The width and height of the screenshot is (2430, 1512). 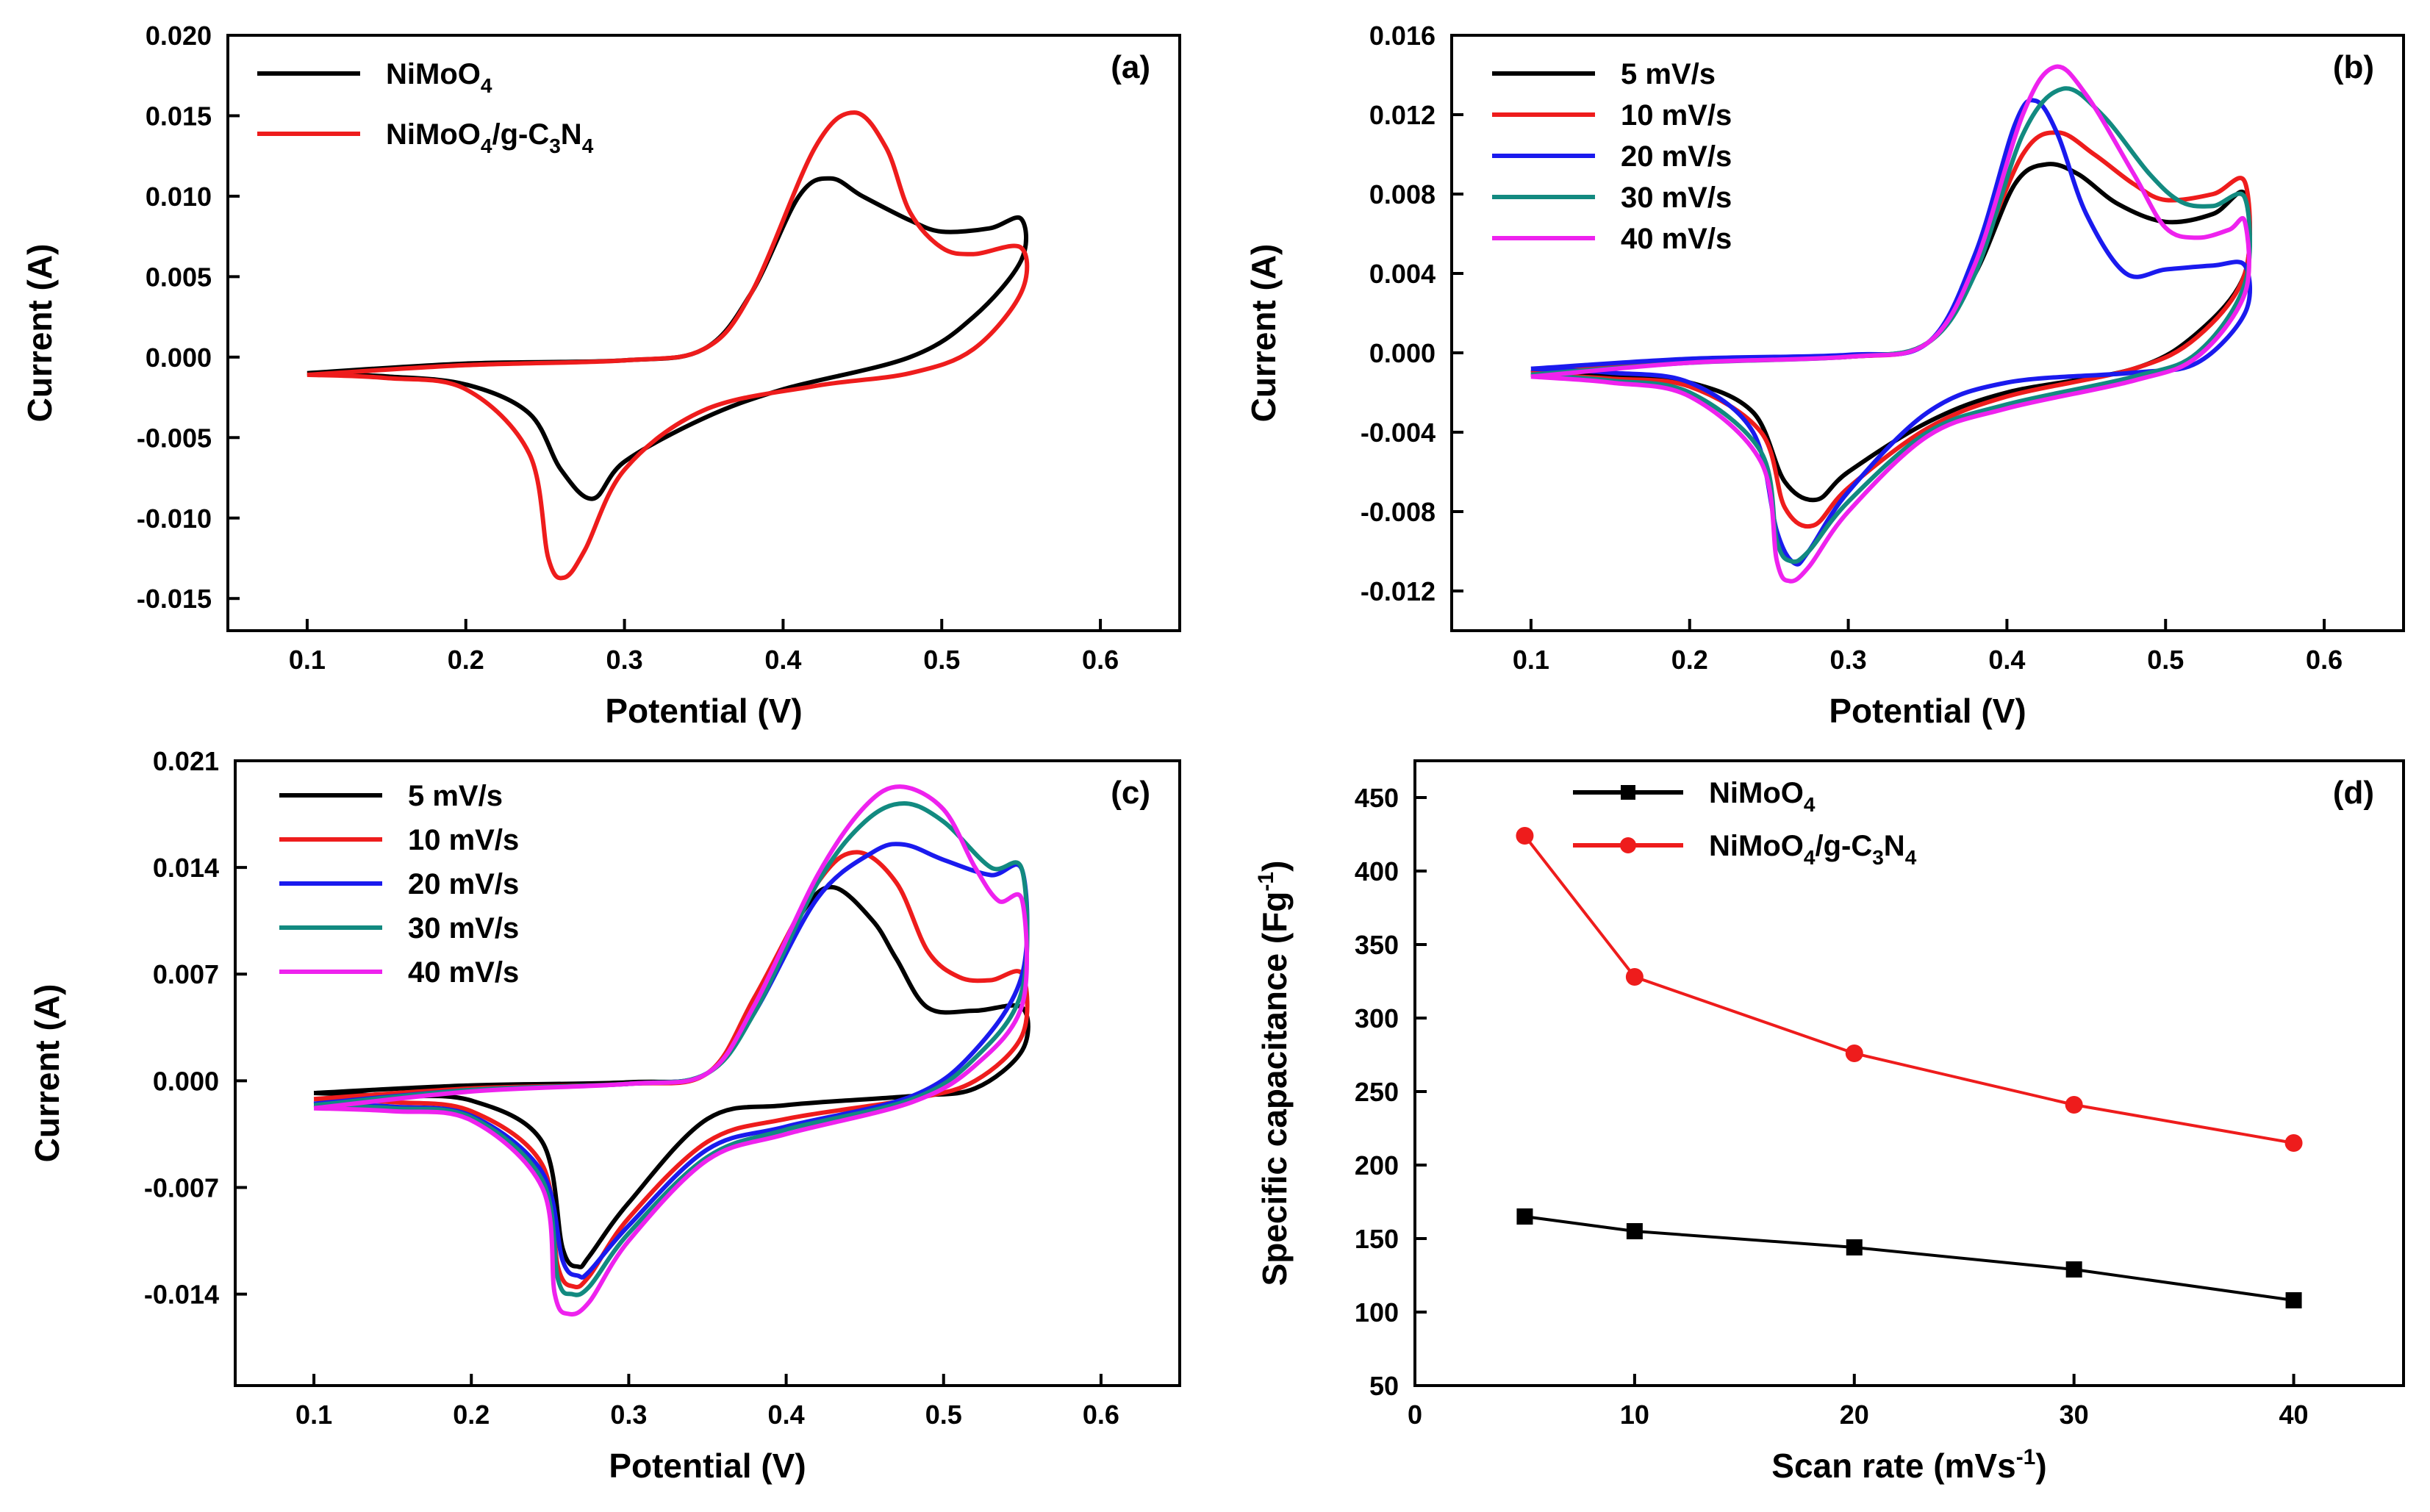 What do you see at coordinates (174, 438) in the screenshot?
I see `y-tick-label: -0.005` at bounding box center [174, 438].